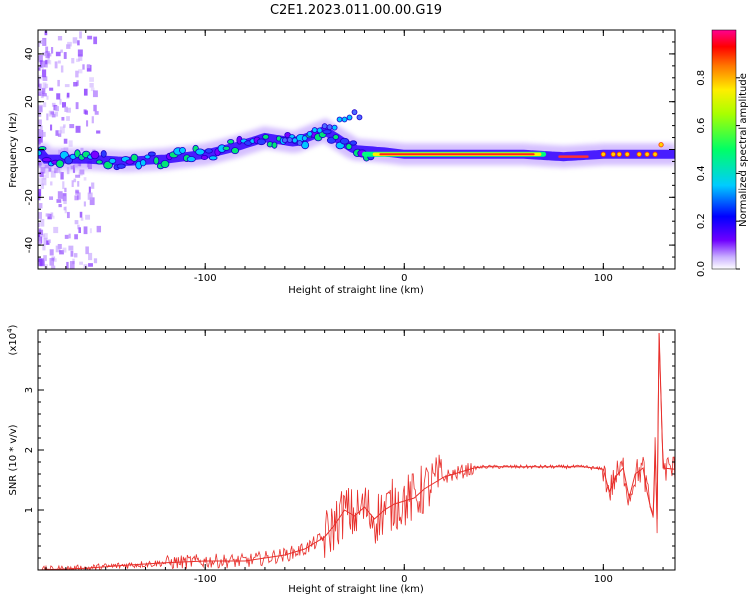 This screenshot has height=600, width=750. What do you see at coordinates (701, 269) in the screenshot?
I see `colorbar-tick-label: 0.0` at bounding box center [701, 269].